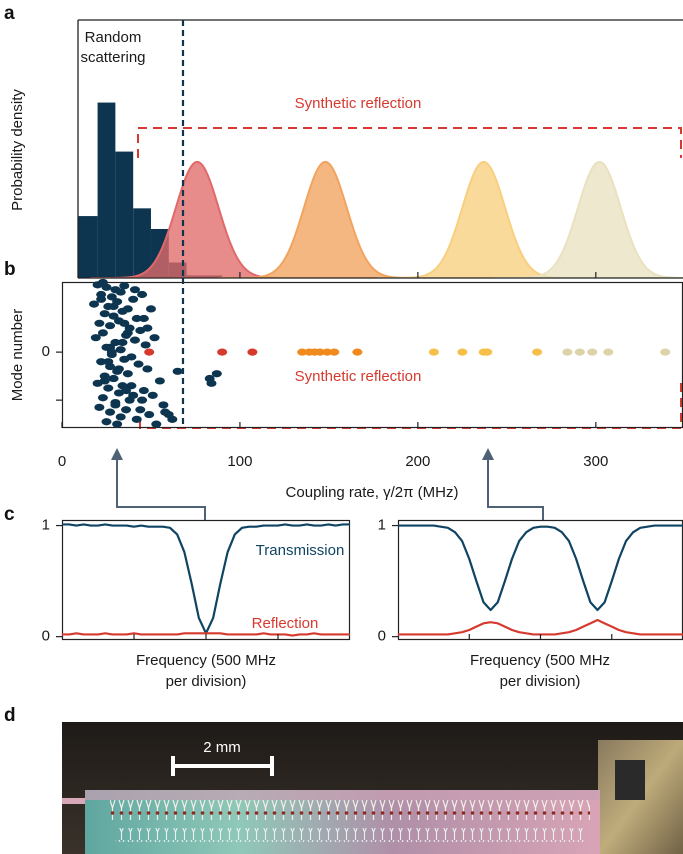 The image size is (683, 854). What do you see at coordinates (17, 150) in the screenshot?
I see `y-axis-label: Probability density` at bounding box center [17, 150].